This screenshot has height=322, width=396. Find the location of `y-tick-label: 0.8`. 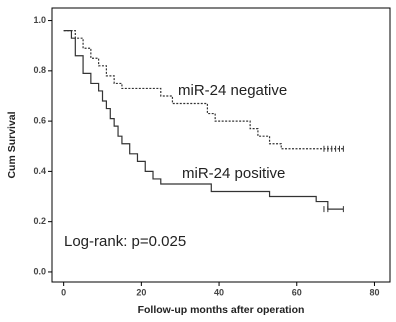

y-tick-label: 0.8 is located at coordinates (39, 70).